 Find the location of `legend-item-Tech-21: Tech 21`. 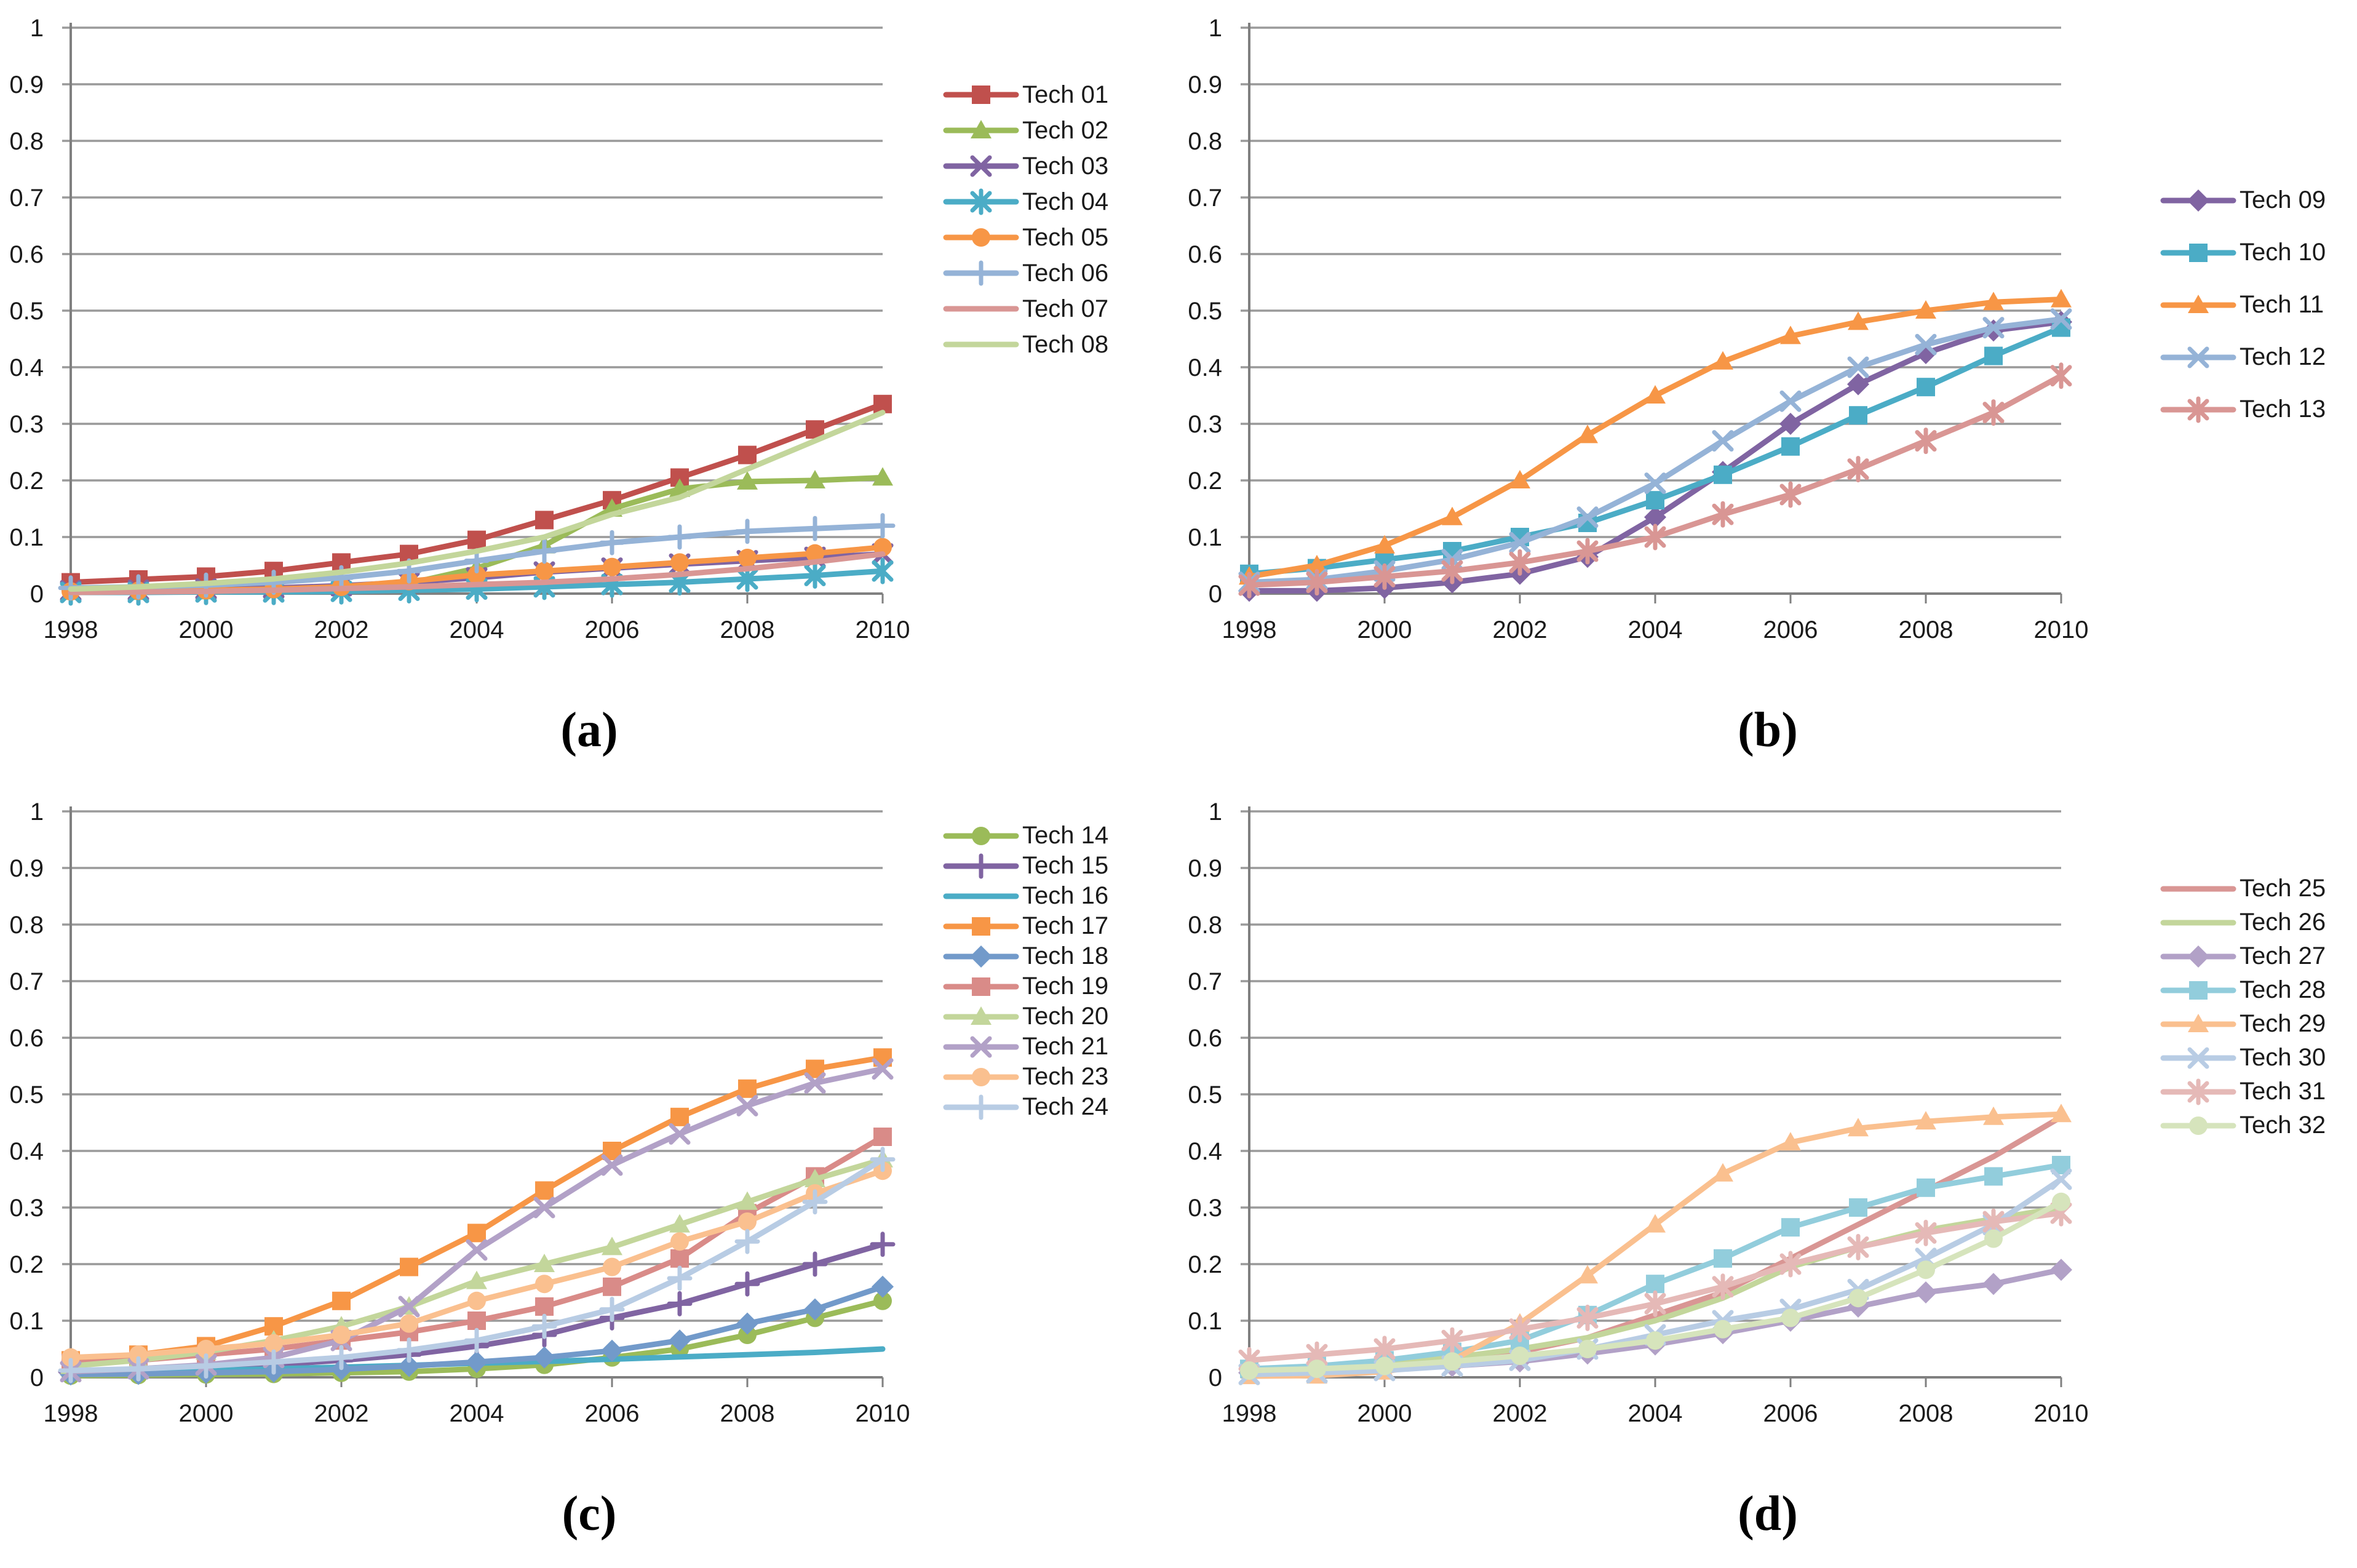

legend-item-Tech-21: Tech 21 is located at coordinates (1026, 1047).